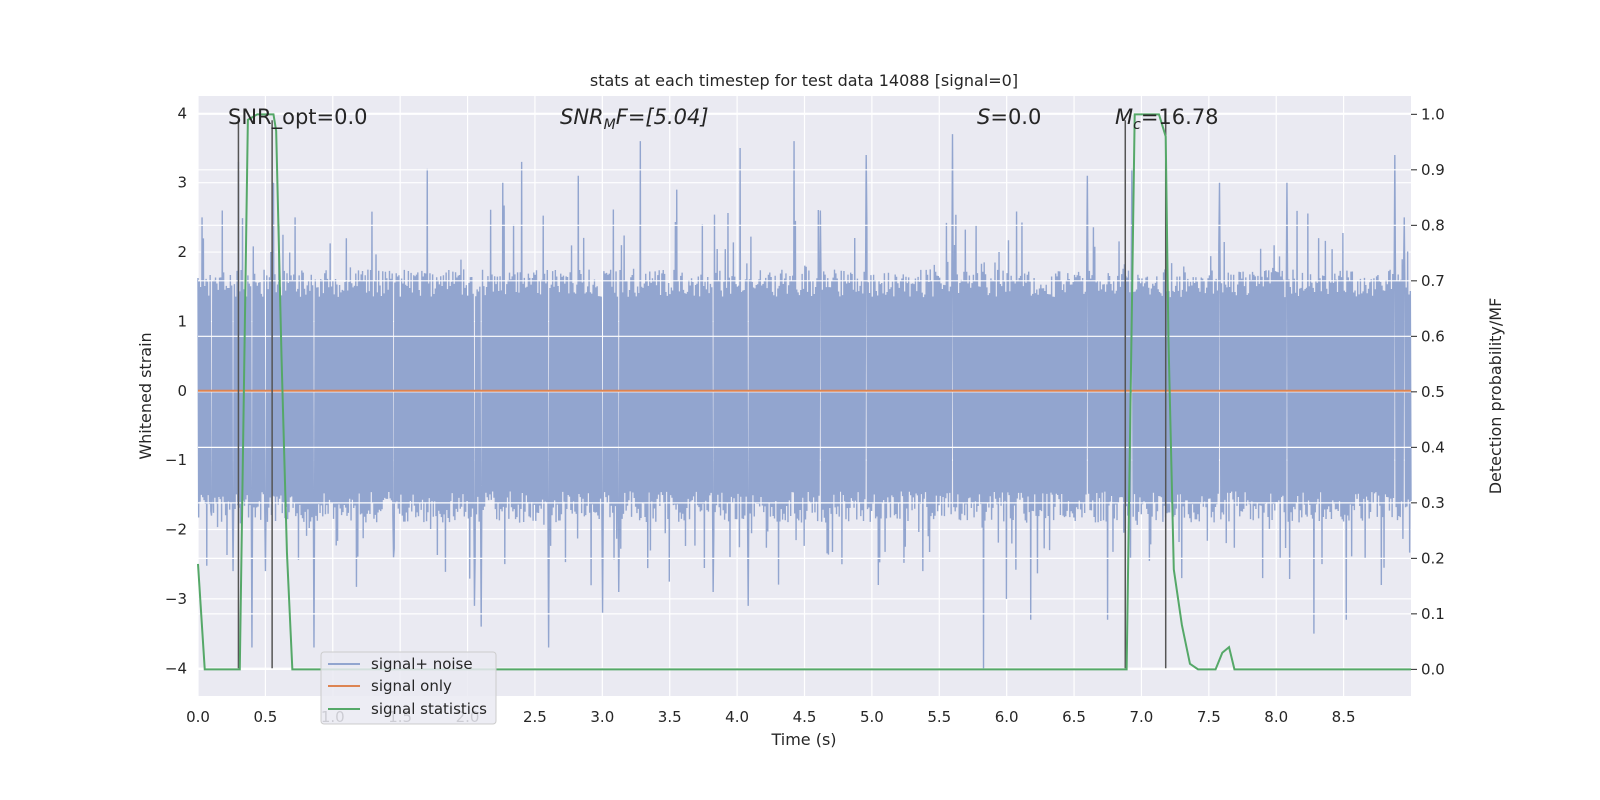 The height and width of the screenshot is (800, 1600). I want to click on annotation-mc: Mc=16.78, so click(1167, 119).